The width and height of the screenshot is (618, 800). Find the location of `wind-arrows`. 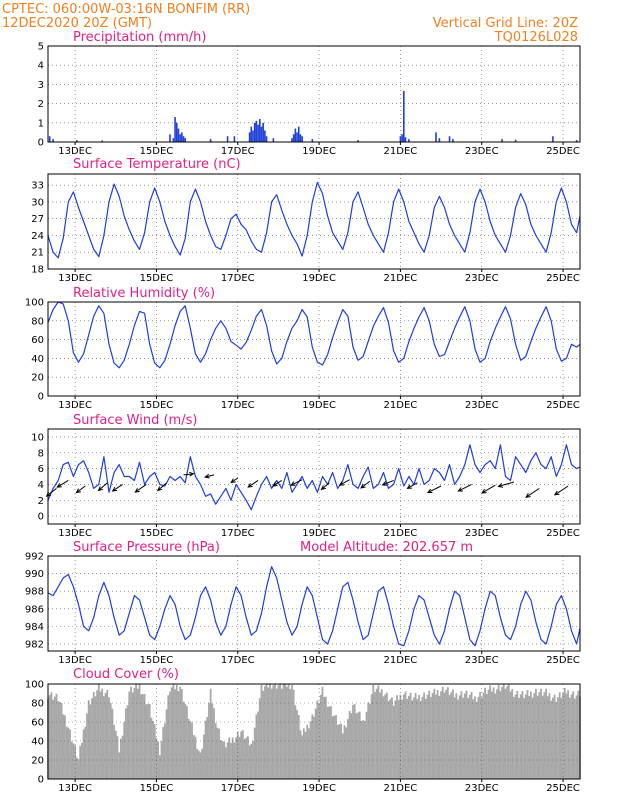

wind-arrows is located at coordinates (307, 484).